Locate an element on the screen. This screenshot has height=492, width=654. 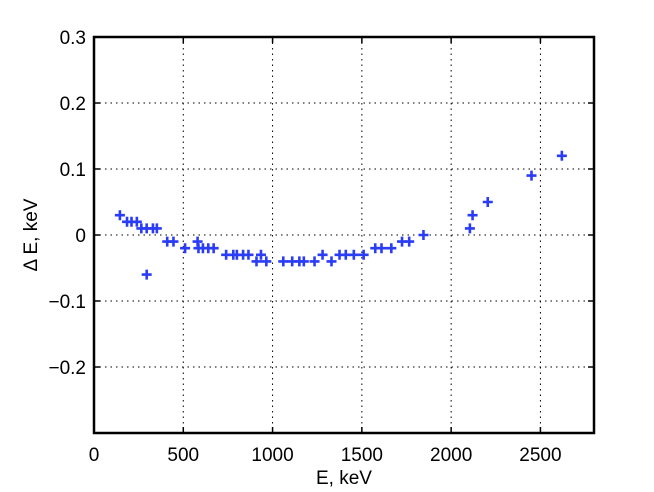
x-tick-label: 2000 is located at coordinates (451, 455).